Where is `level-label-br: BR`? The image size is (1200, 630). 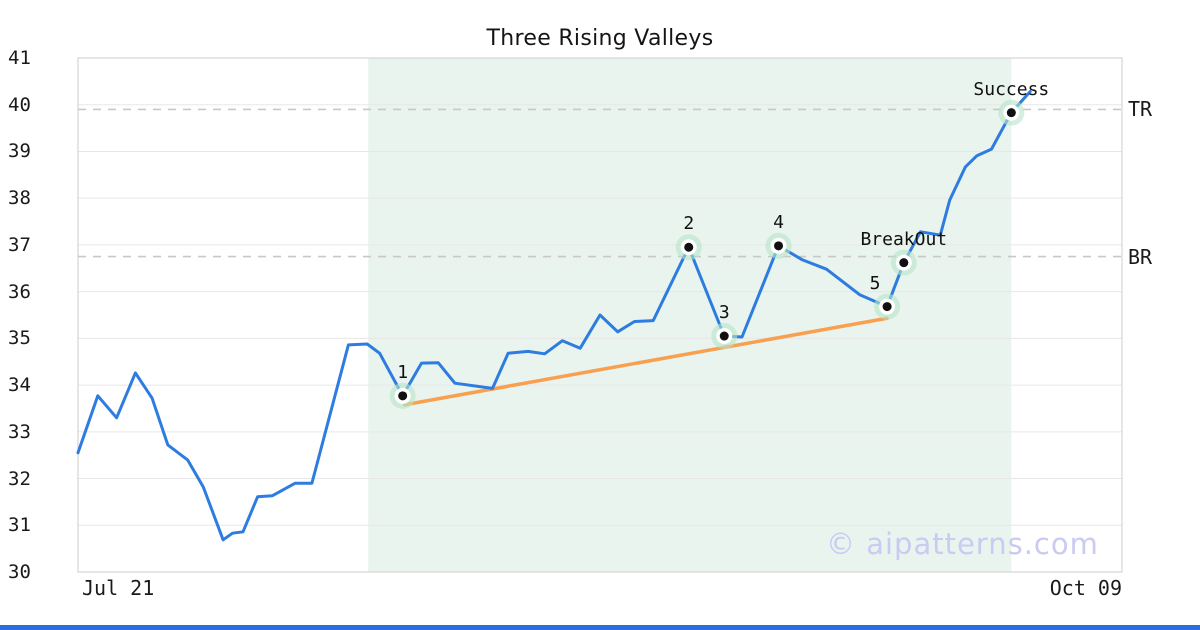 level-label-br: BR is located at coordinates (1140, 256).